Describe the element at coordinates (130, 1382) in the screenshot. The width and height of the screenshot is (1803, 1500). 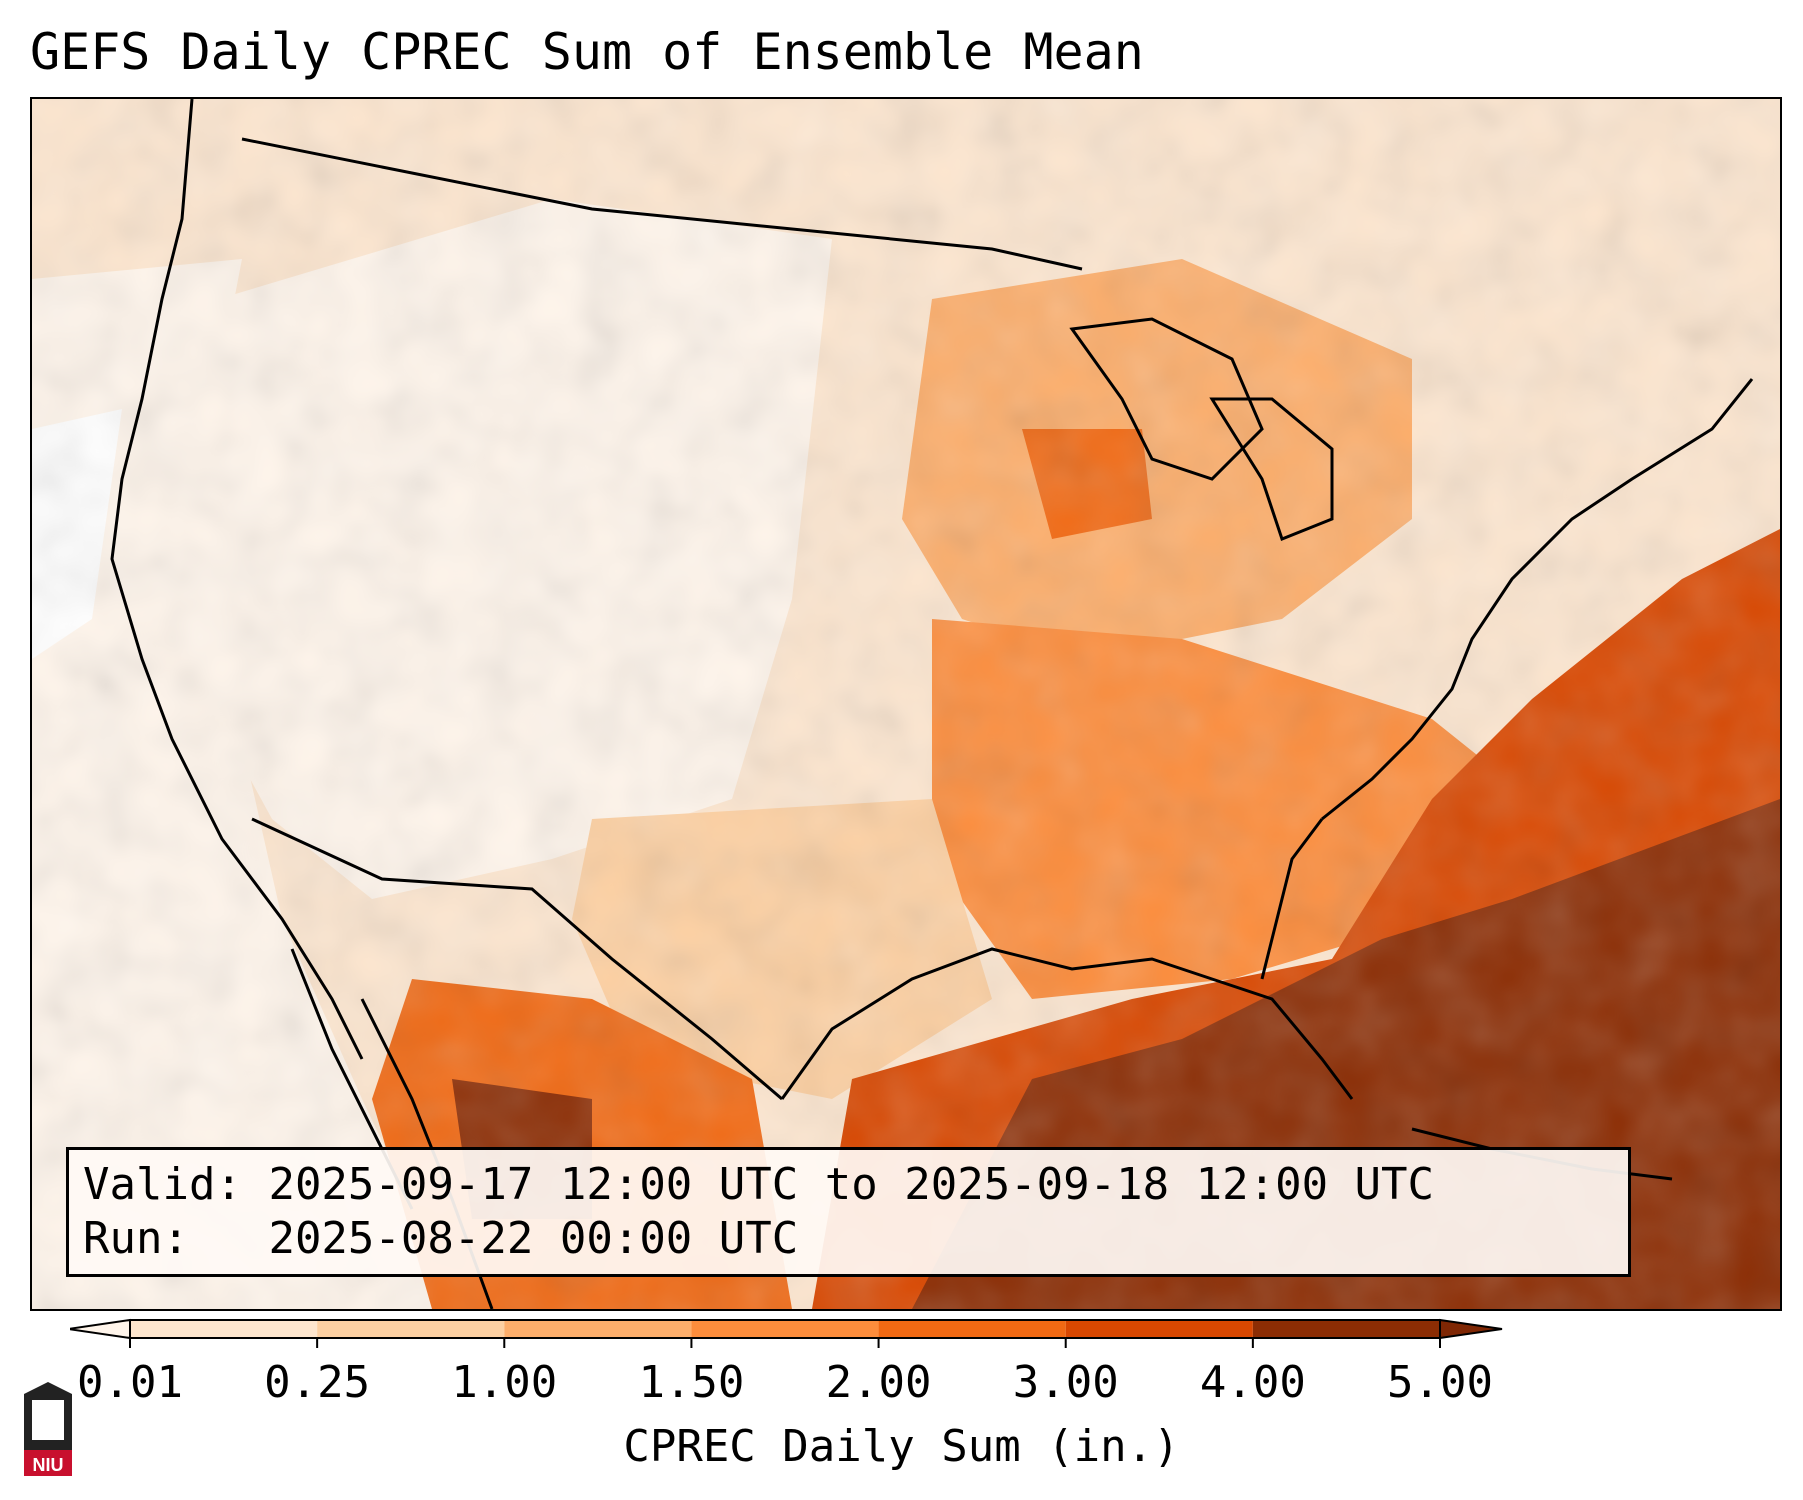
I see `colorbar-tick-label: 0.01` at that location.